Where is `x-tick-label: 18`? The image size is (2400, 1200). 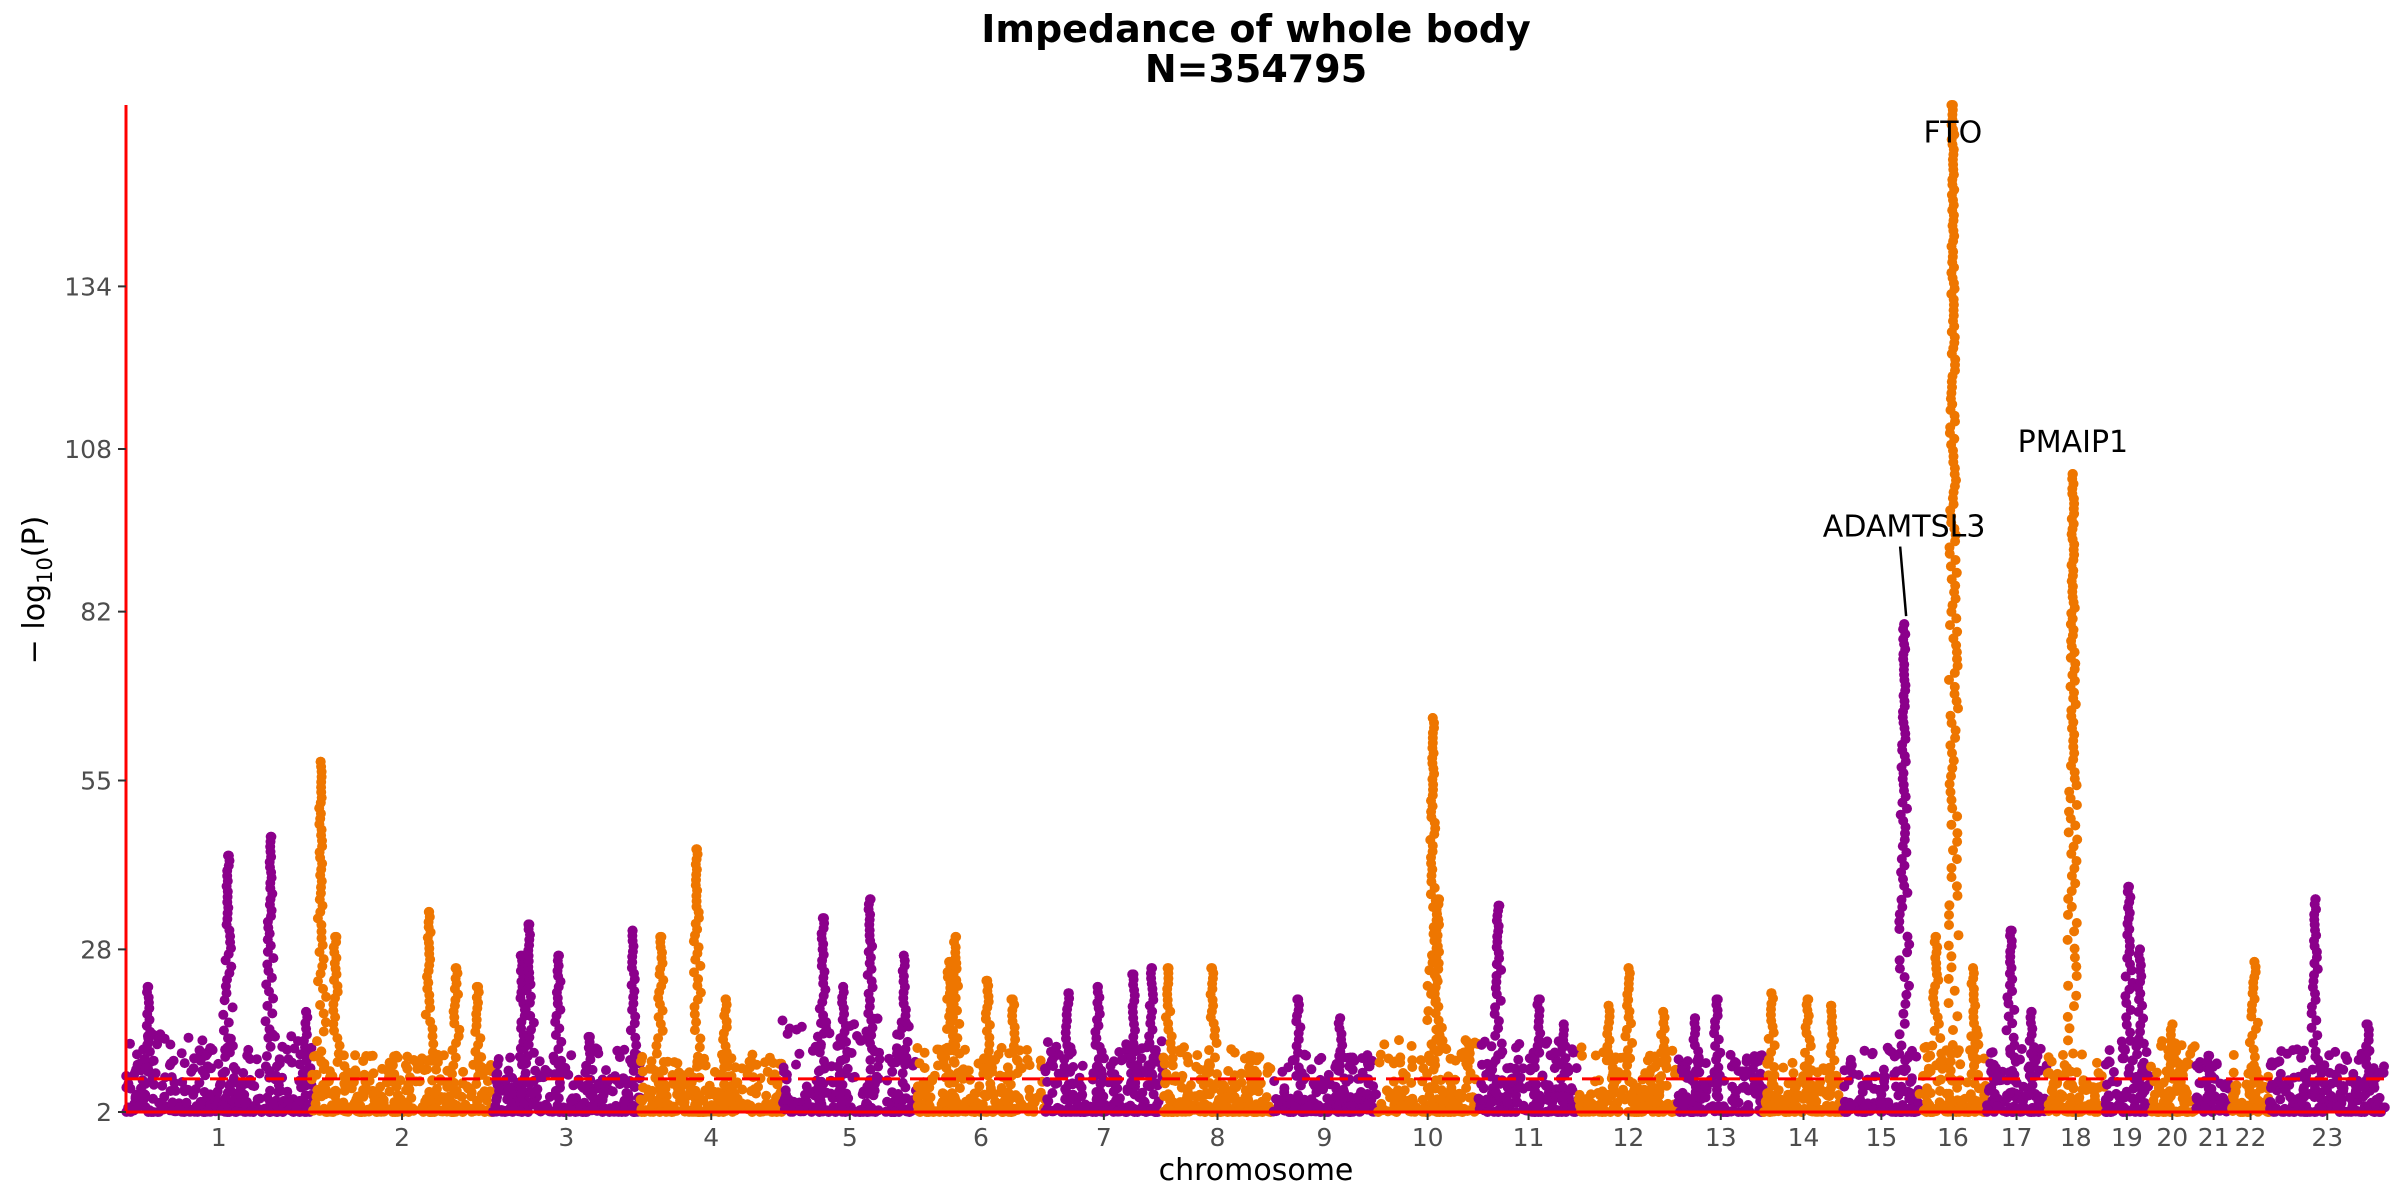
x-tick-label: 18 is located at coordinates (2076, 1137).